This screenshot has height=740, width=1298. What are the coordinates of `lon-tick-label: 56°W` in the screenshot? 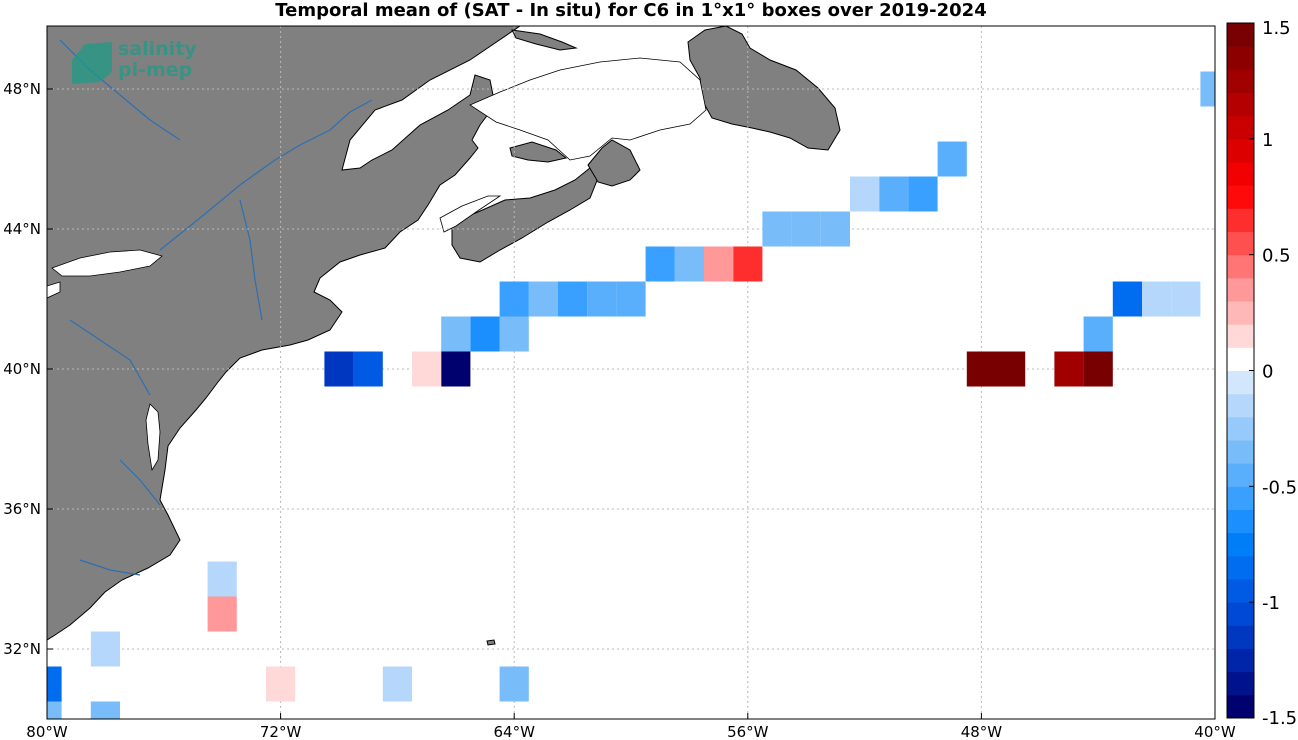 It's located at (748, 731).